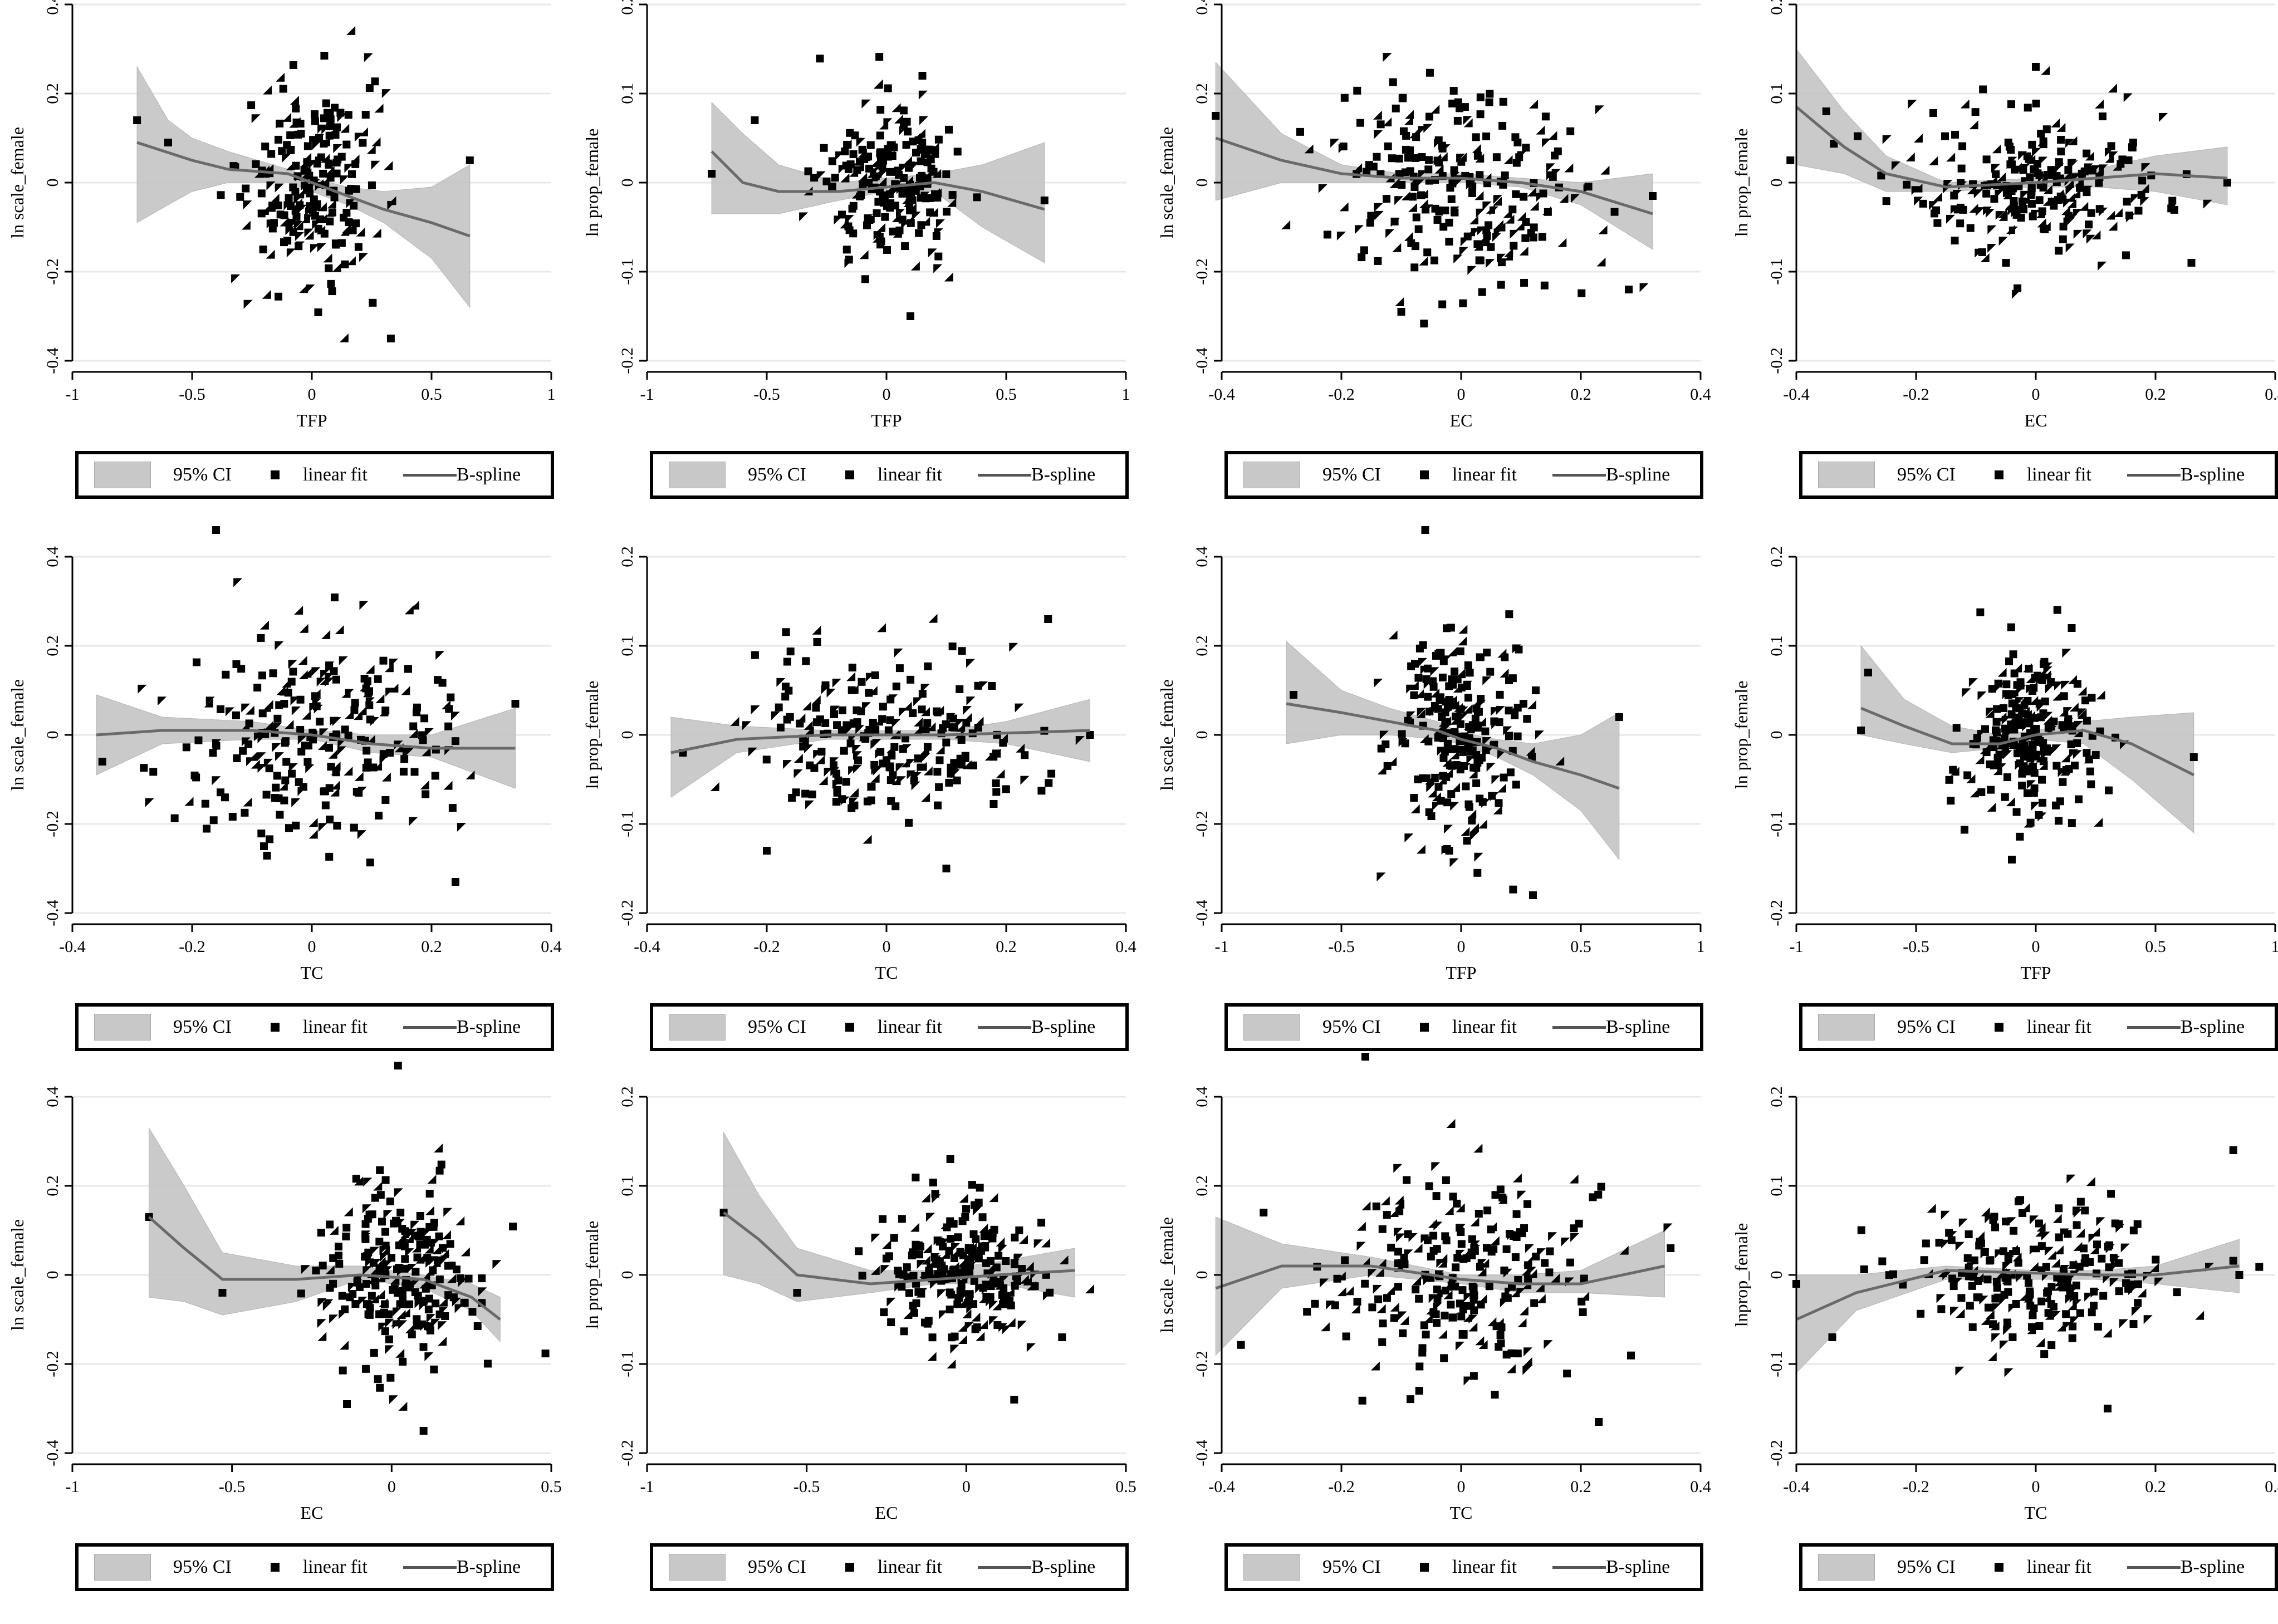  What do you see at coordinates (627, 1185) in the screenshot?
I see `y-tick-label: 0.1` at bounding box center [627, 1185].